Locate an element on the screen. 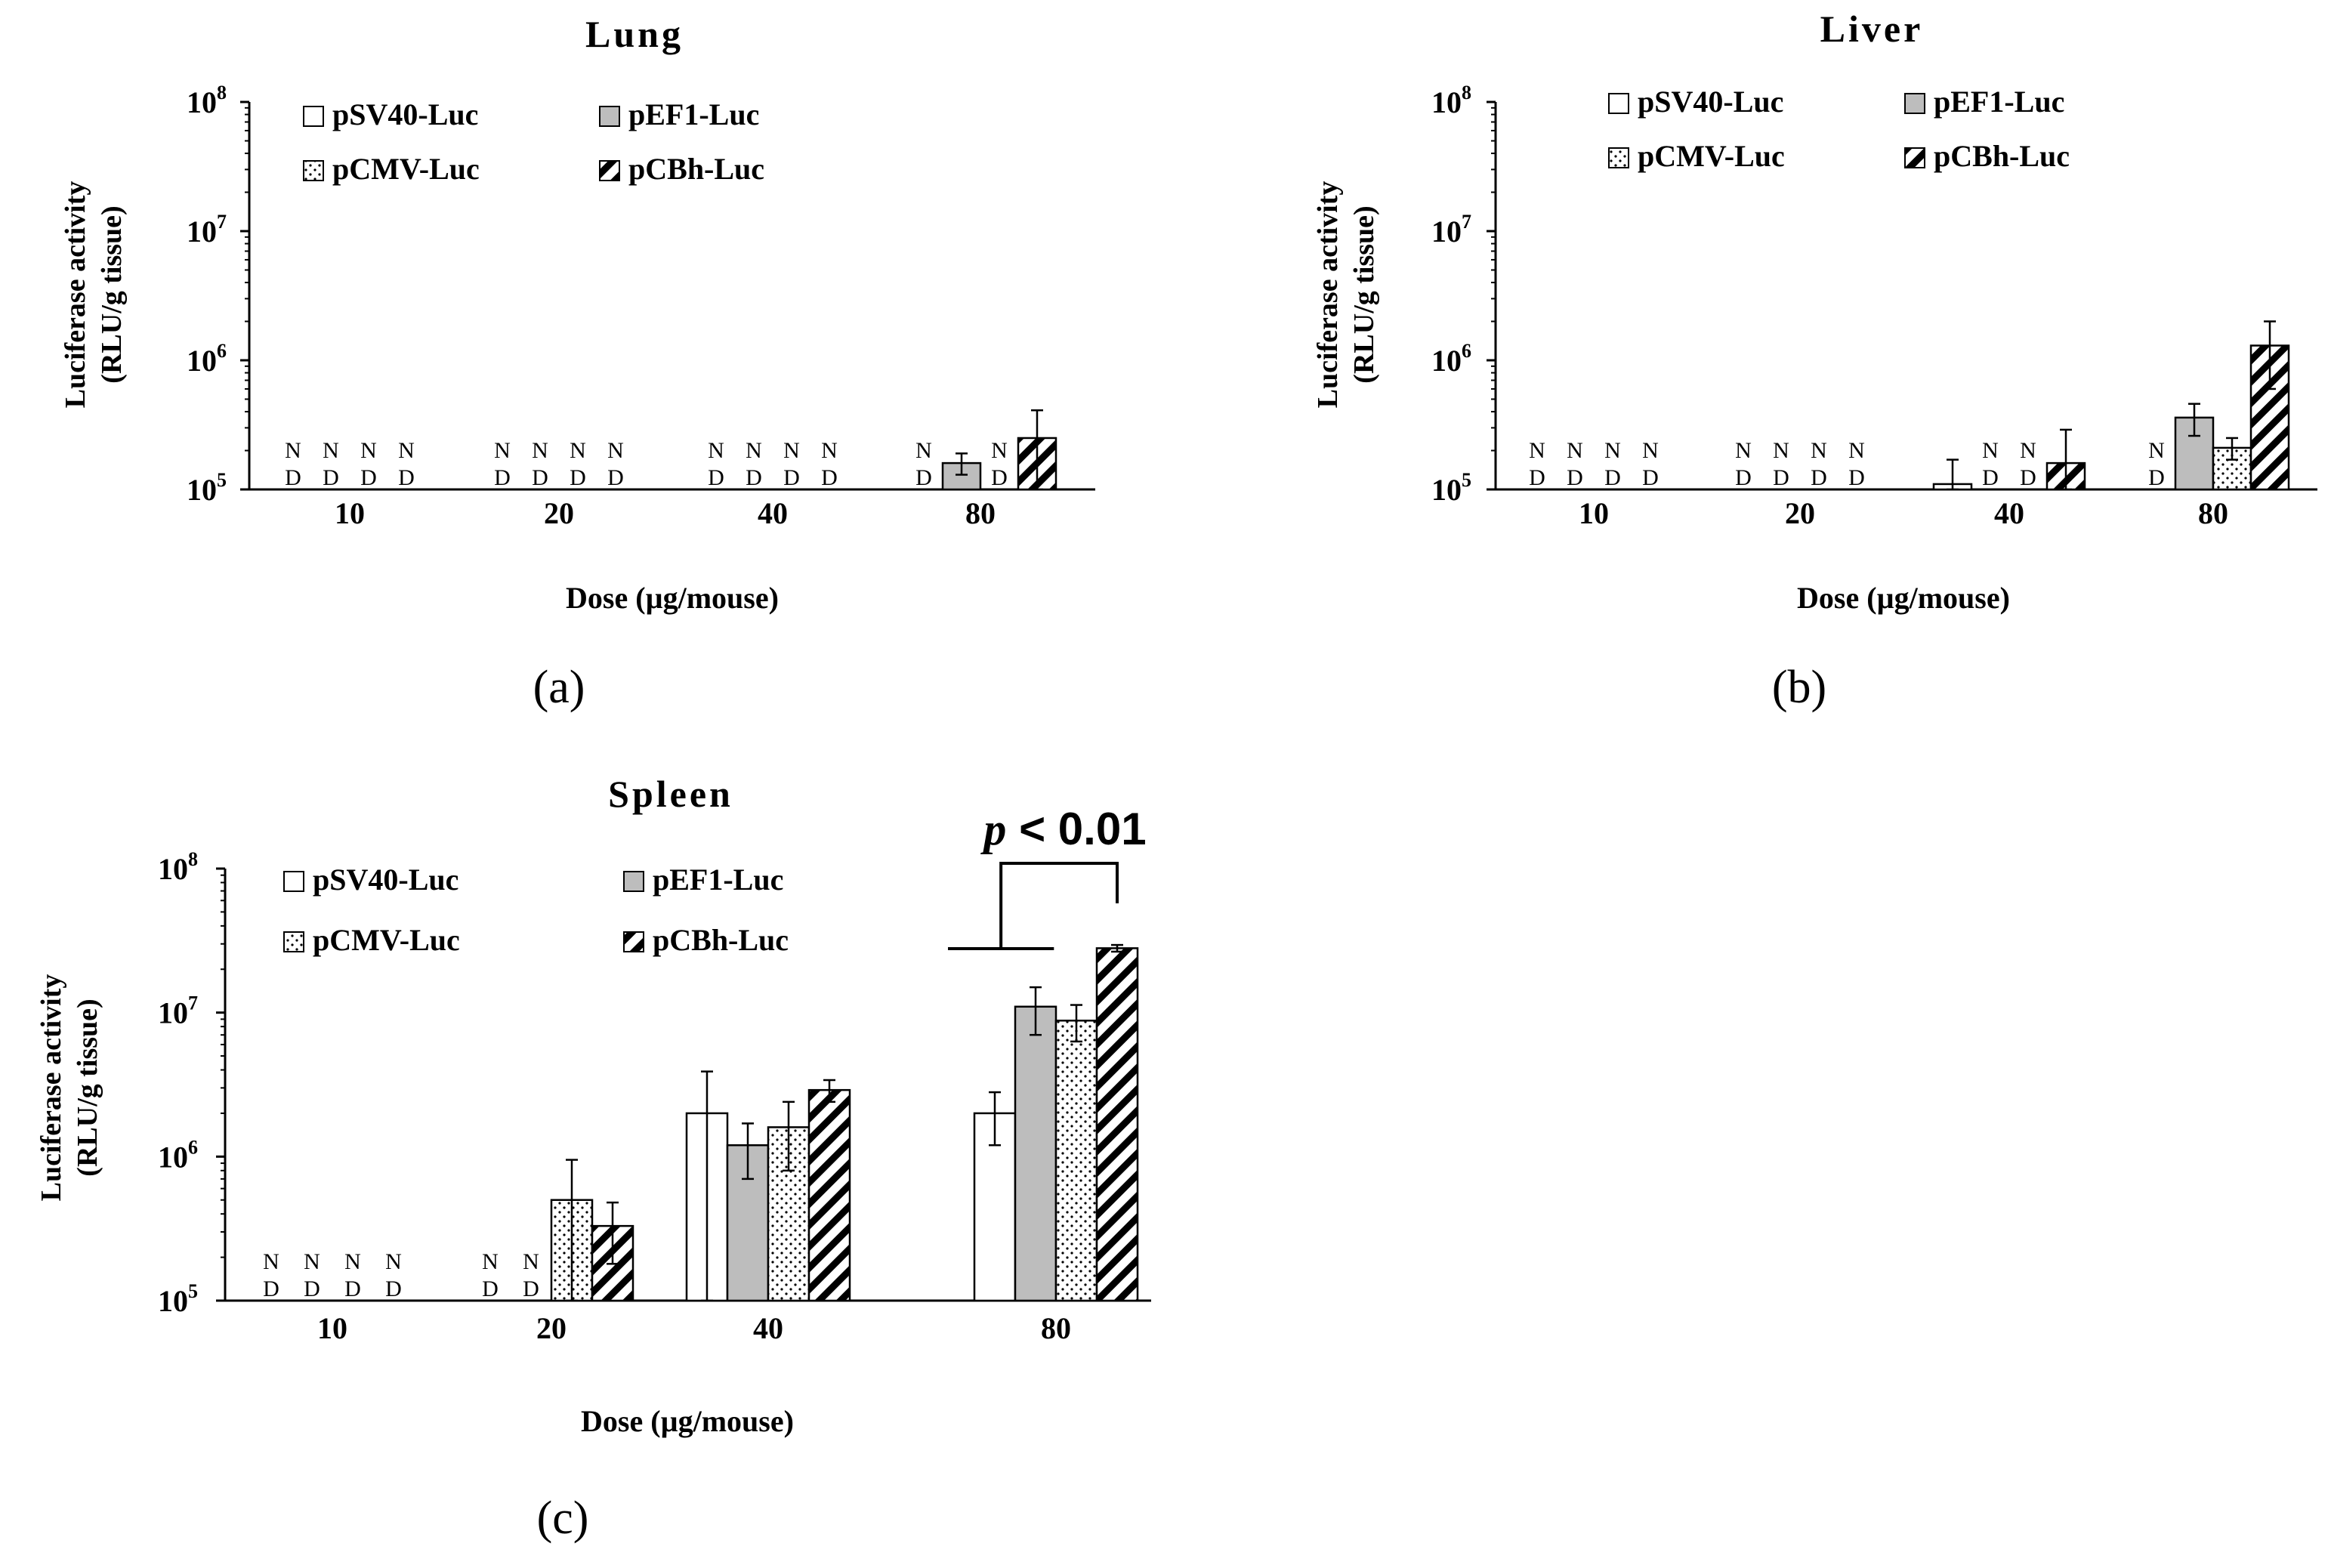 The height and width of the screenshot is (1568, 2331). significance-bracket is located at coordinates (1033, 906).